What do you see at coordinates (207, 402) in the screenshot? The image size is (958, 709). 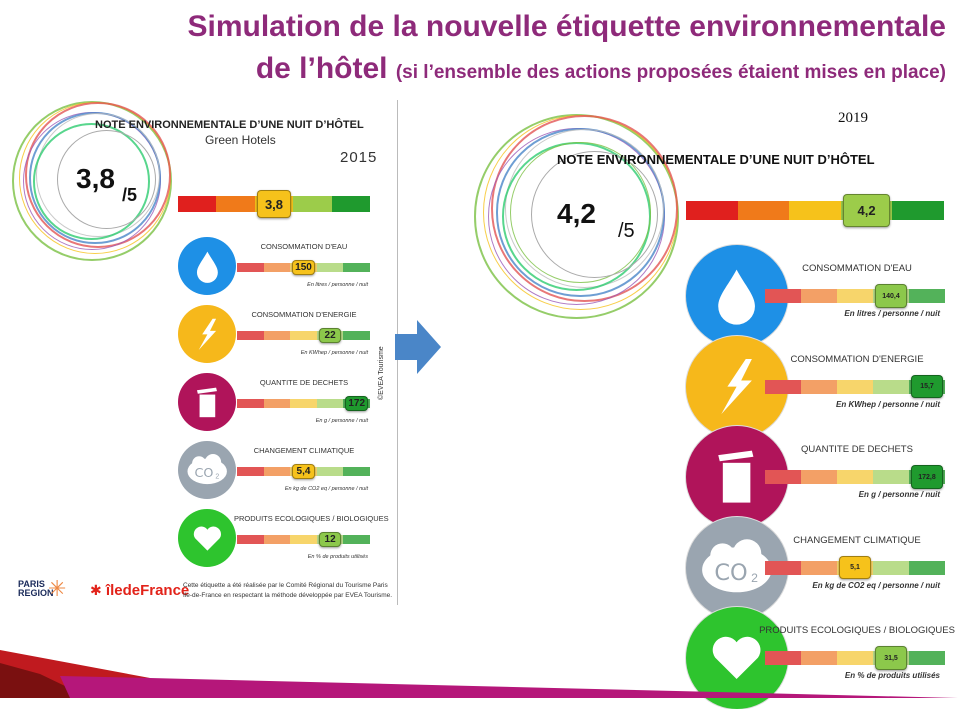 I see `trash-bin-icon` at bounding box center [207, 402].